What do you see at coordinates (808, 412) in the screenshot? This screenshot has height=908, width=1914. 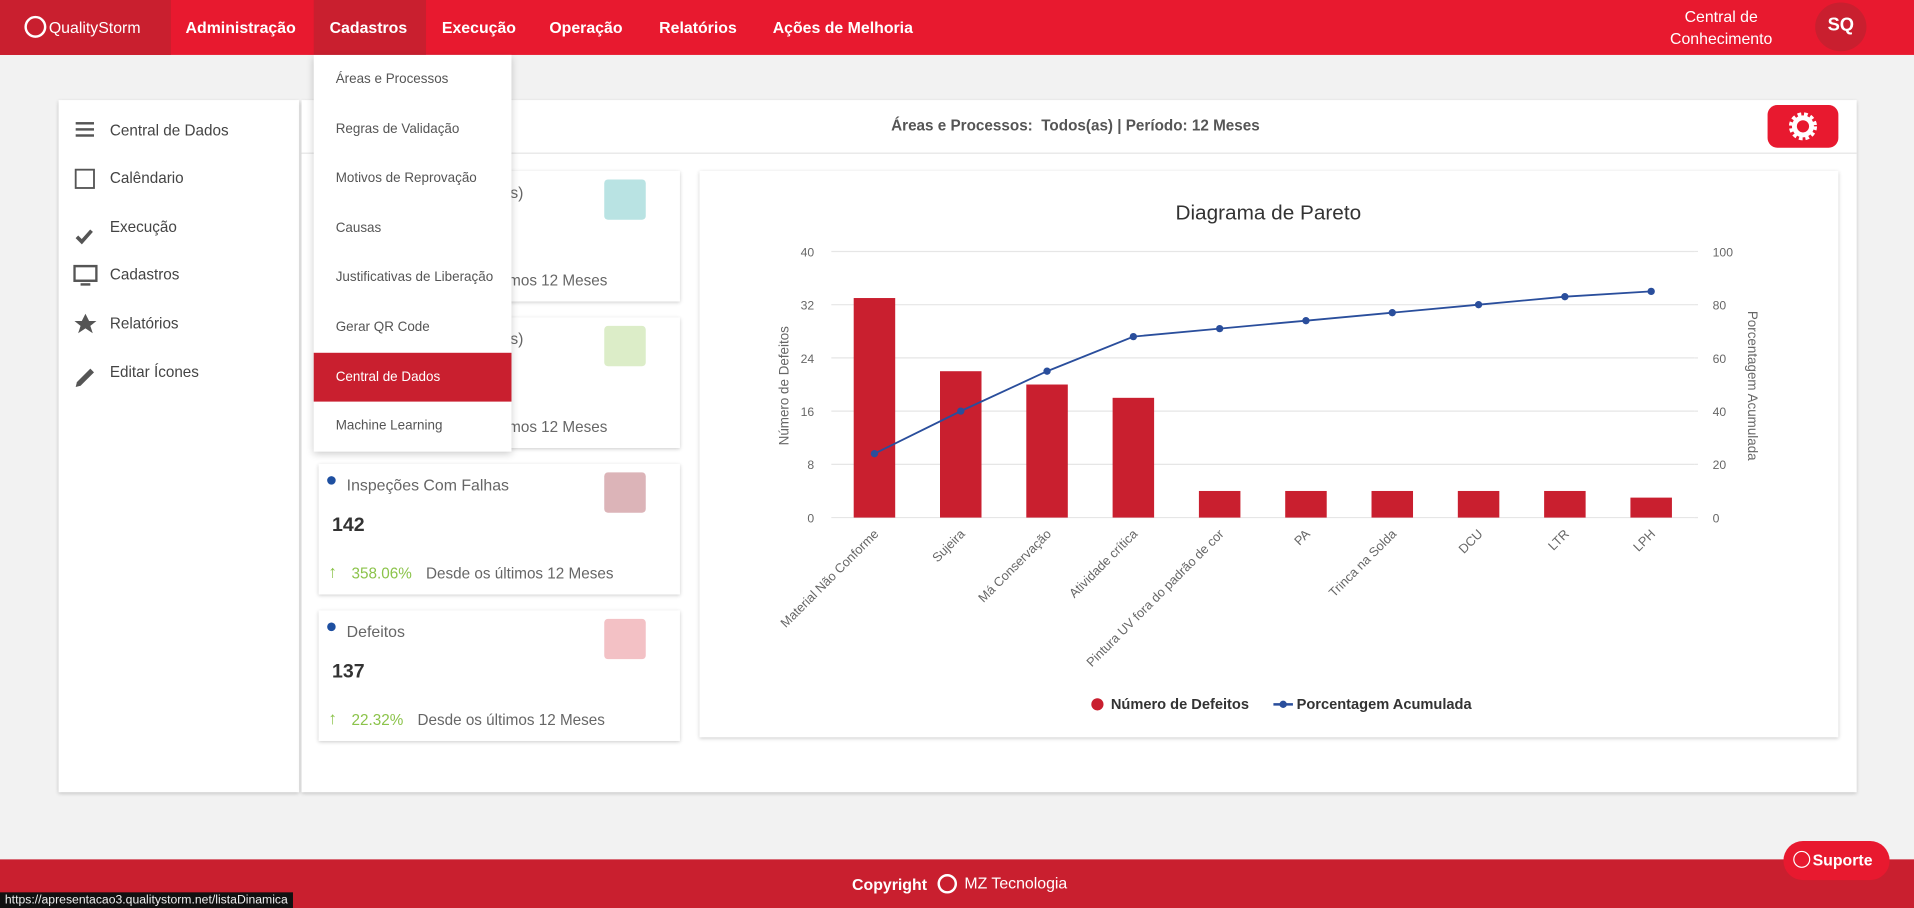 I see `y-tick-label: 16` at bounding box center [808, 412].